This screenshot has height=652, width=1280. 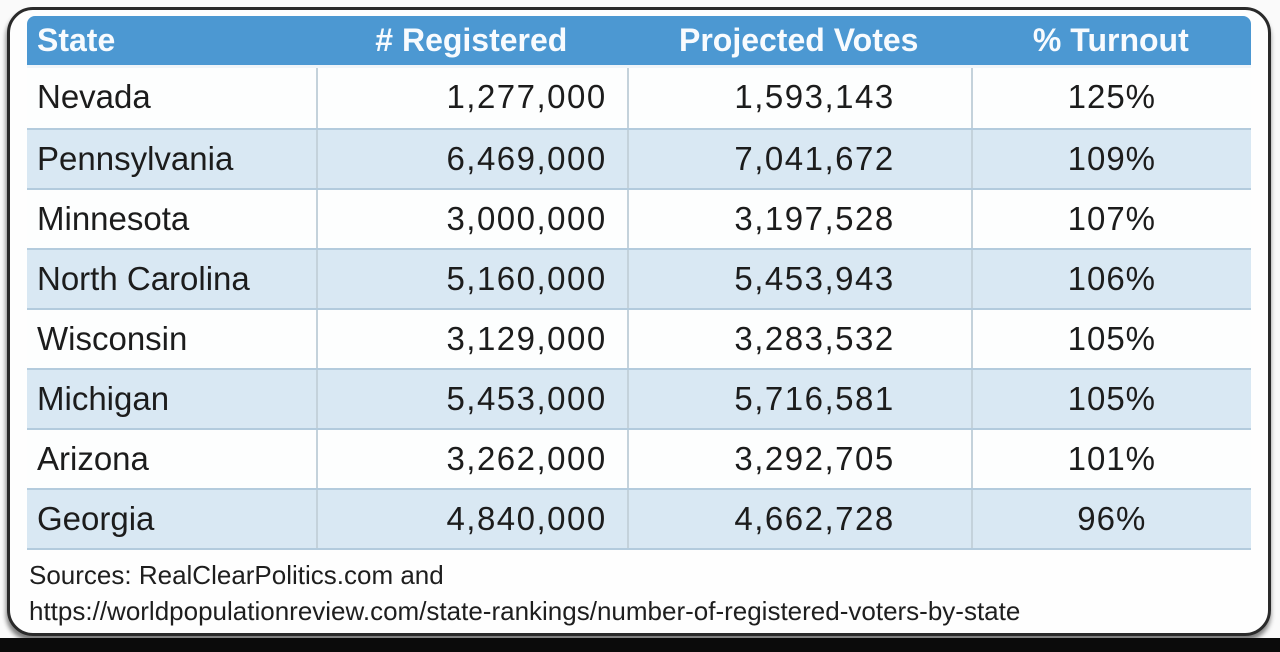 What do you see at coordinates (1110, 98) in the screenshot?
I see `turnout-cell: 125%` at bounding box center [1110, 98].